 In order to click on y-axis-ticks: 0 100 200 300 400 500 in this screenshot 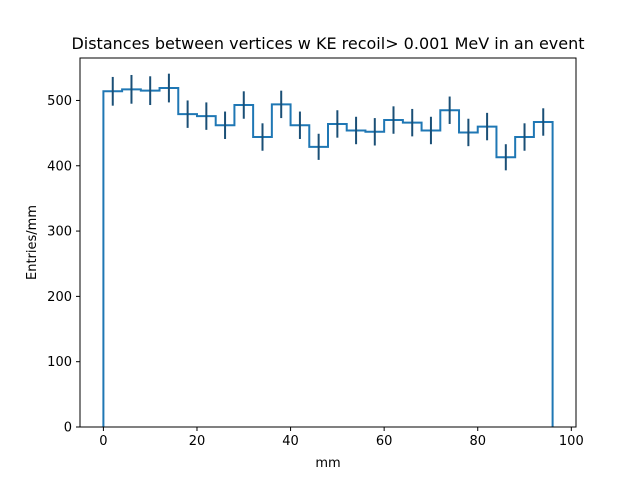, I will do `click(63, 265)`.